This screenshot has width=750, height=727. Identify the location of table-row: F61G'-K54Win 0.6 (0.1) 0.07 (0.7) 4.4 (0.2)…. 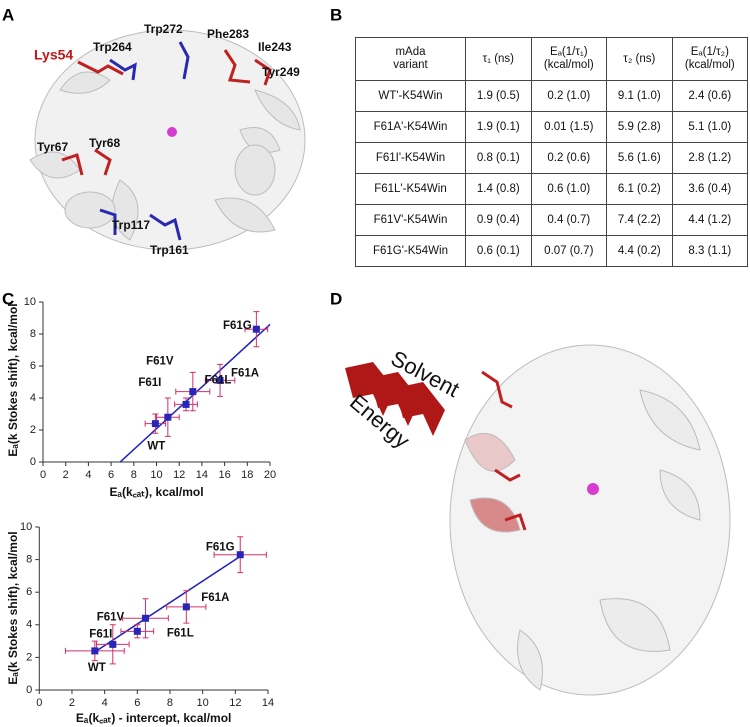
(552, 251).